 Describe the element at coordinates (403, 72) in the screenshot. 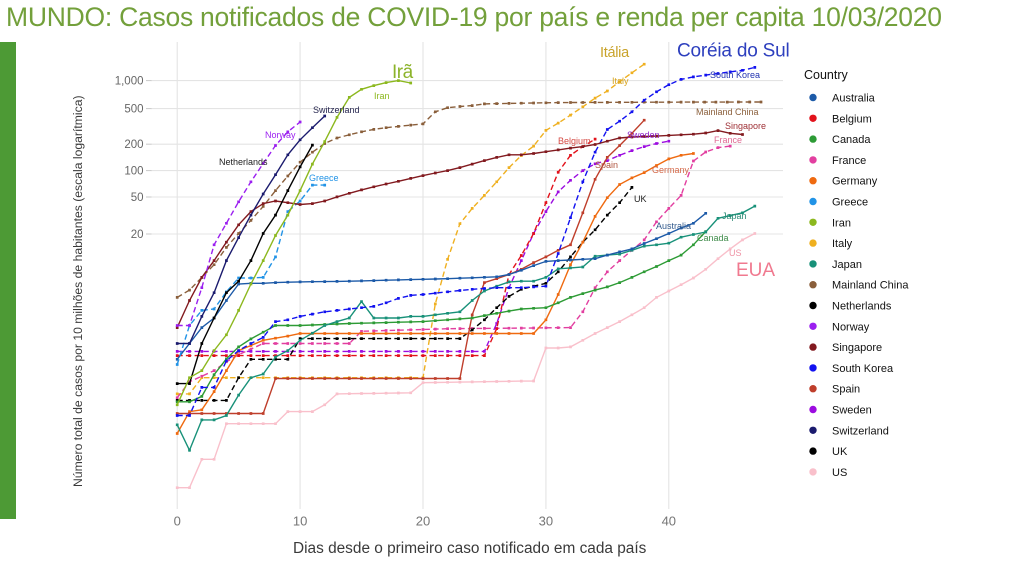

I see `svg-text: Irã` at that location.